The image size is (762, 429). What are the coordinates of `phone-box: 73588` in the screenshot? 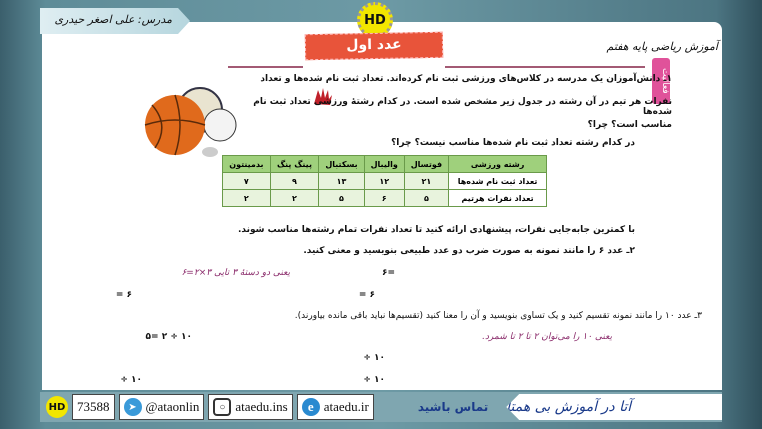 It's located at (93, 407).